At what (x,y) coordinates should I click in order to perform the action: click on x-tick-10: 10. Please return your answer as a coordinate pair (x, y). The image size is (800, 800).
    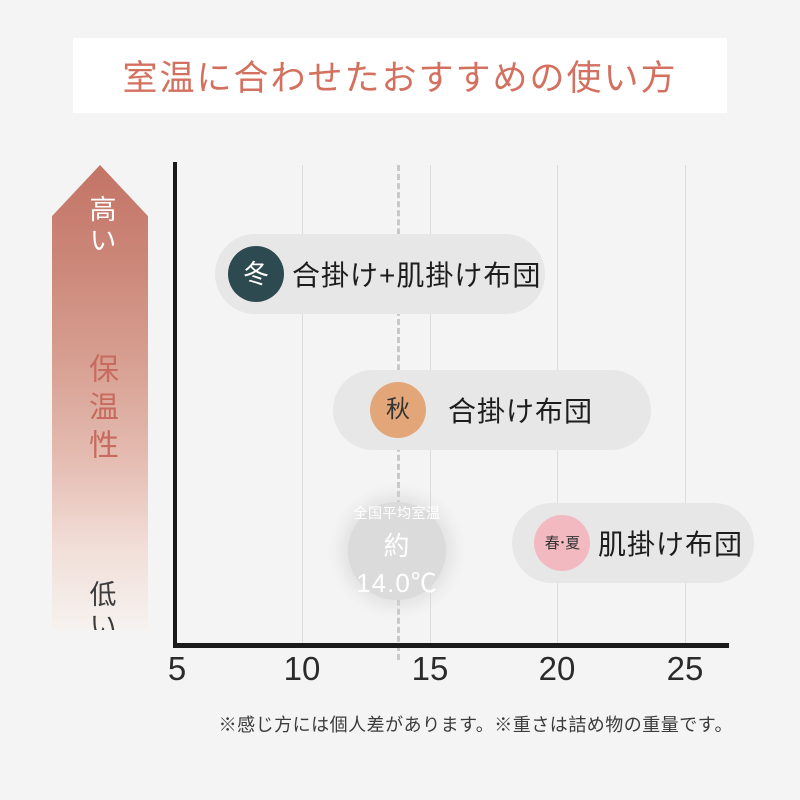
    Looking at the image, I should click on (302, 668).